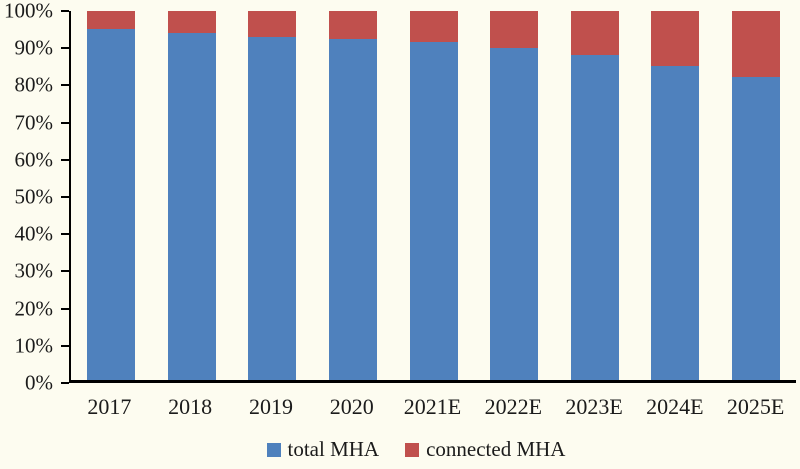 Image resolution: width=800 pixels, height=469 pixels. I want to click on bar-column-2017, so click(111, 195).